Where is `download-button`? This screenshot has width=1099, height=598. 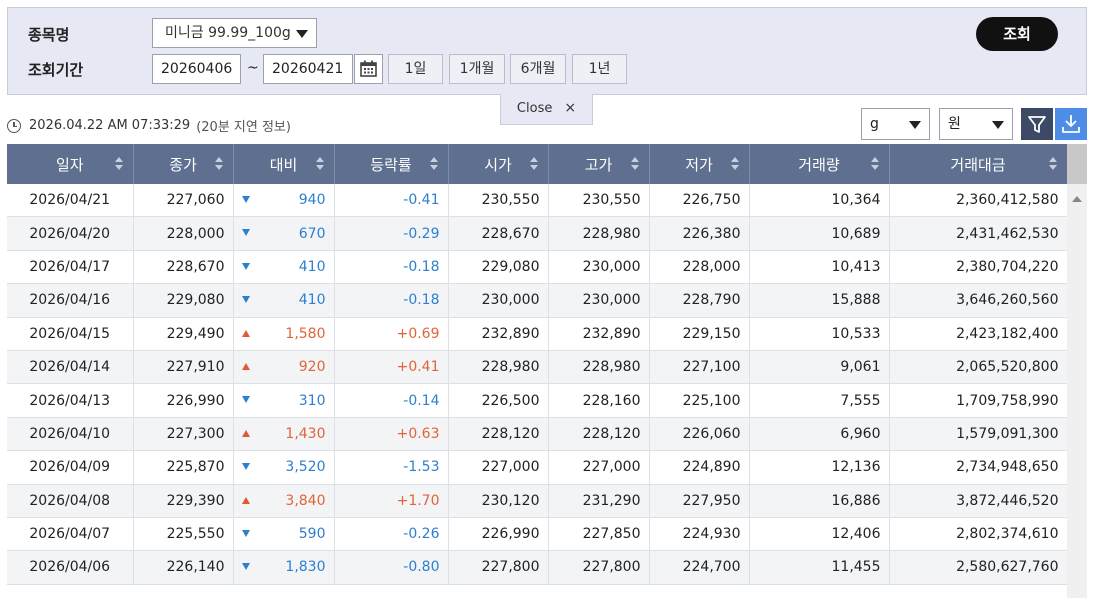
download-button is located at coordinates (1071, 124).